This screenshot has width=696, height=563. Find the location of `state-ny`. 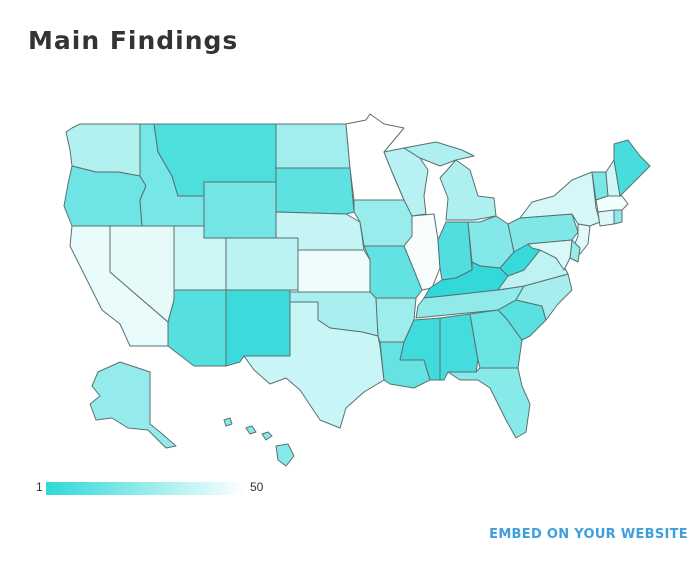

state-ny is located at coordinates (560, 199).